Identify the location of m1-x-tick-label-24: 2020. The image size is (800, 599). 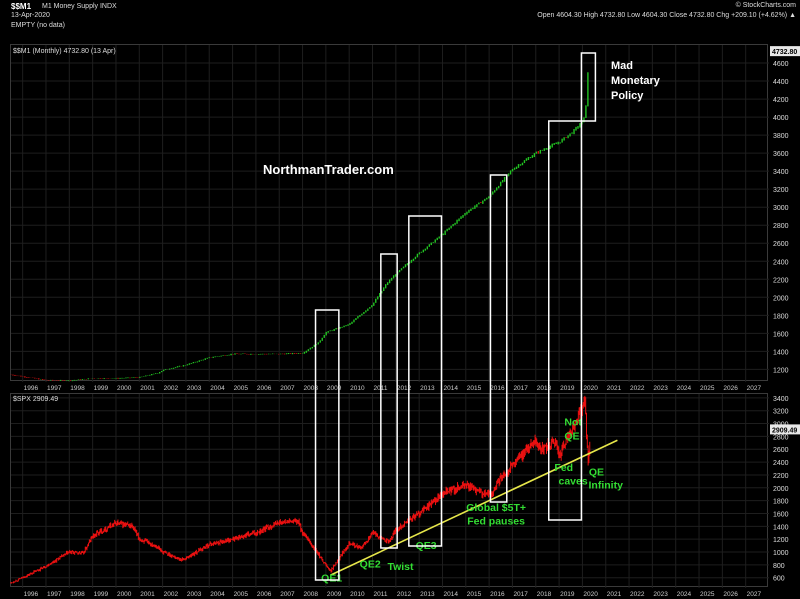
(590, 388).